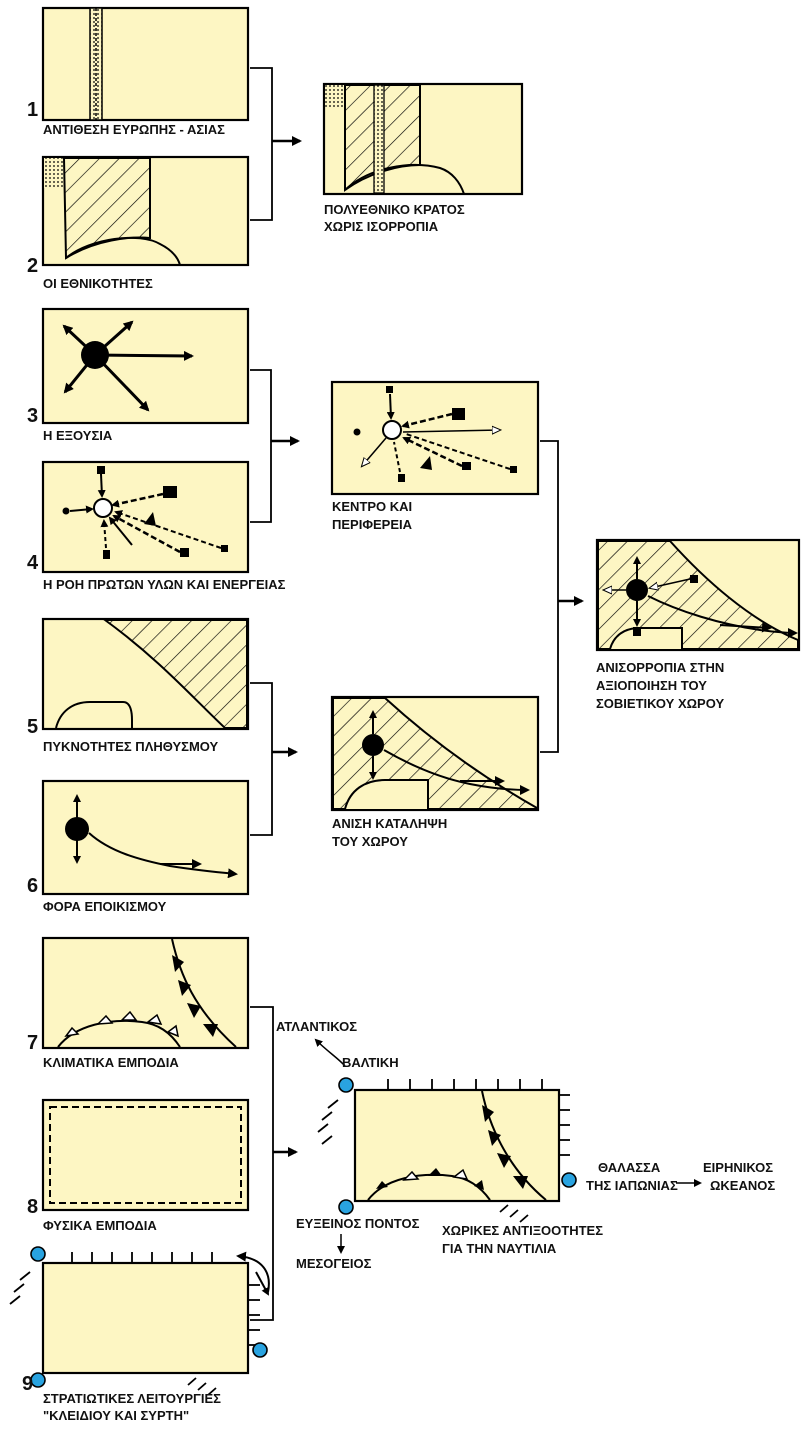 Image resolution: width=801 pixels, height=1442 pixels. Describe the element at coordinates (651, 685) in the screenshot. I see `final-caption-line2: ΑΞΙΟΠΟΙΗΣΗ ΤΟΥ` at that location.